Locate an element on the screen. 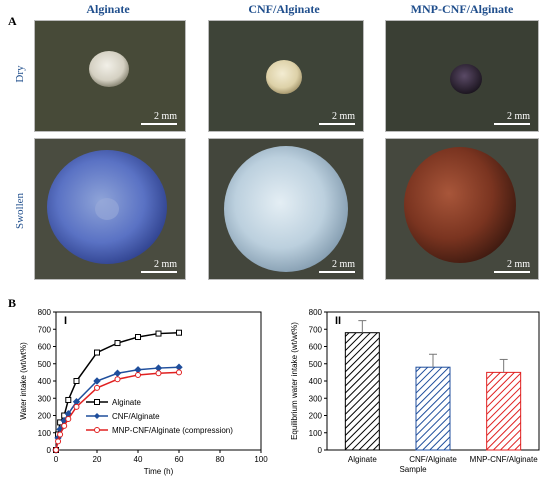 This screenshot has height=488, width=550. column-title-cnf-alginate: CNF/Alginate is located at coordinates (284, 9).